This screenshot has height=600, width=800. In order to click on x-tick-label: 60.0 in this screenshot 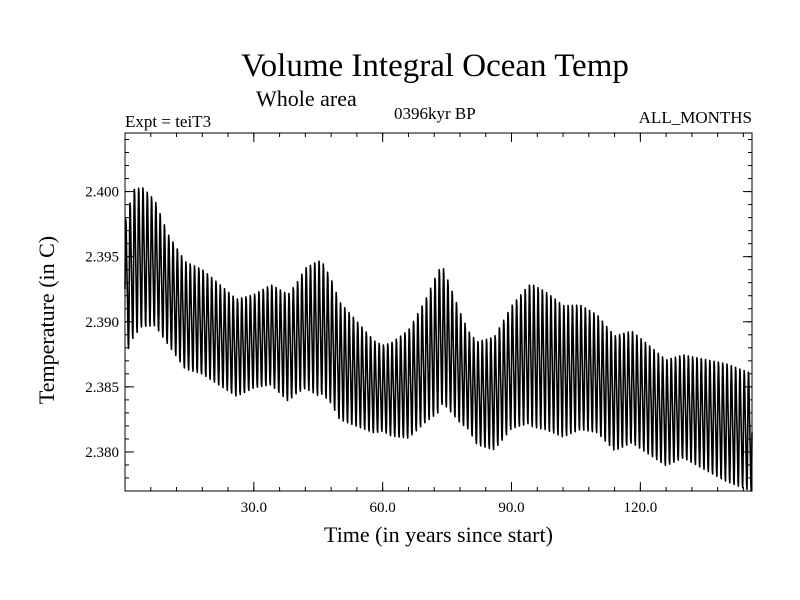, I will do `click(383, 508)`.